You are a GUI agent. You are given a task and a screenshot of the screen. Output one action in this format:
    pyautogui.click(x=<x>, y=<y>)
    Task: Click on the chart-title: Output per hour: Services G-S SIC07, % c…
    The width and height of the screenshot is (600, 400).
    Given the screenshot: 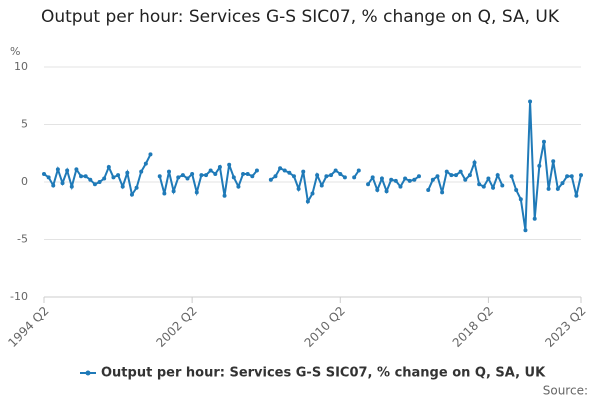 What is the action you would take?
    pyautogui.click(x=299, y=17)
    